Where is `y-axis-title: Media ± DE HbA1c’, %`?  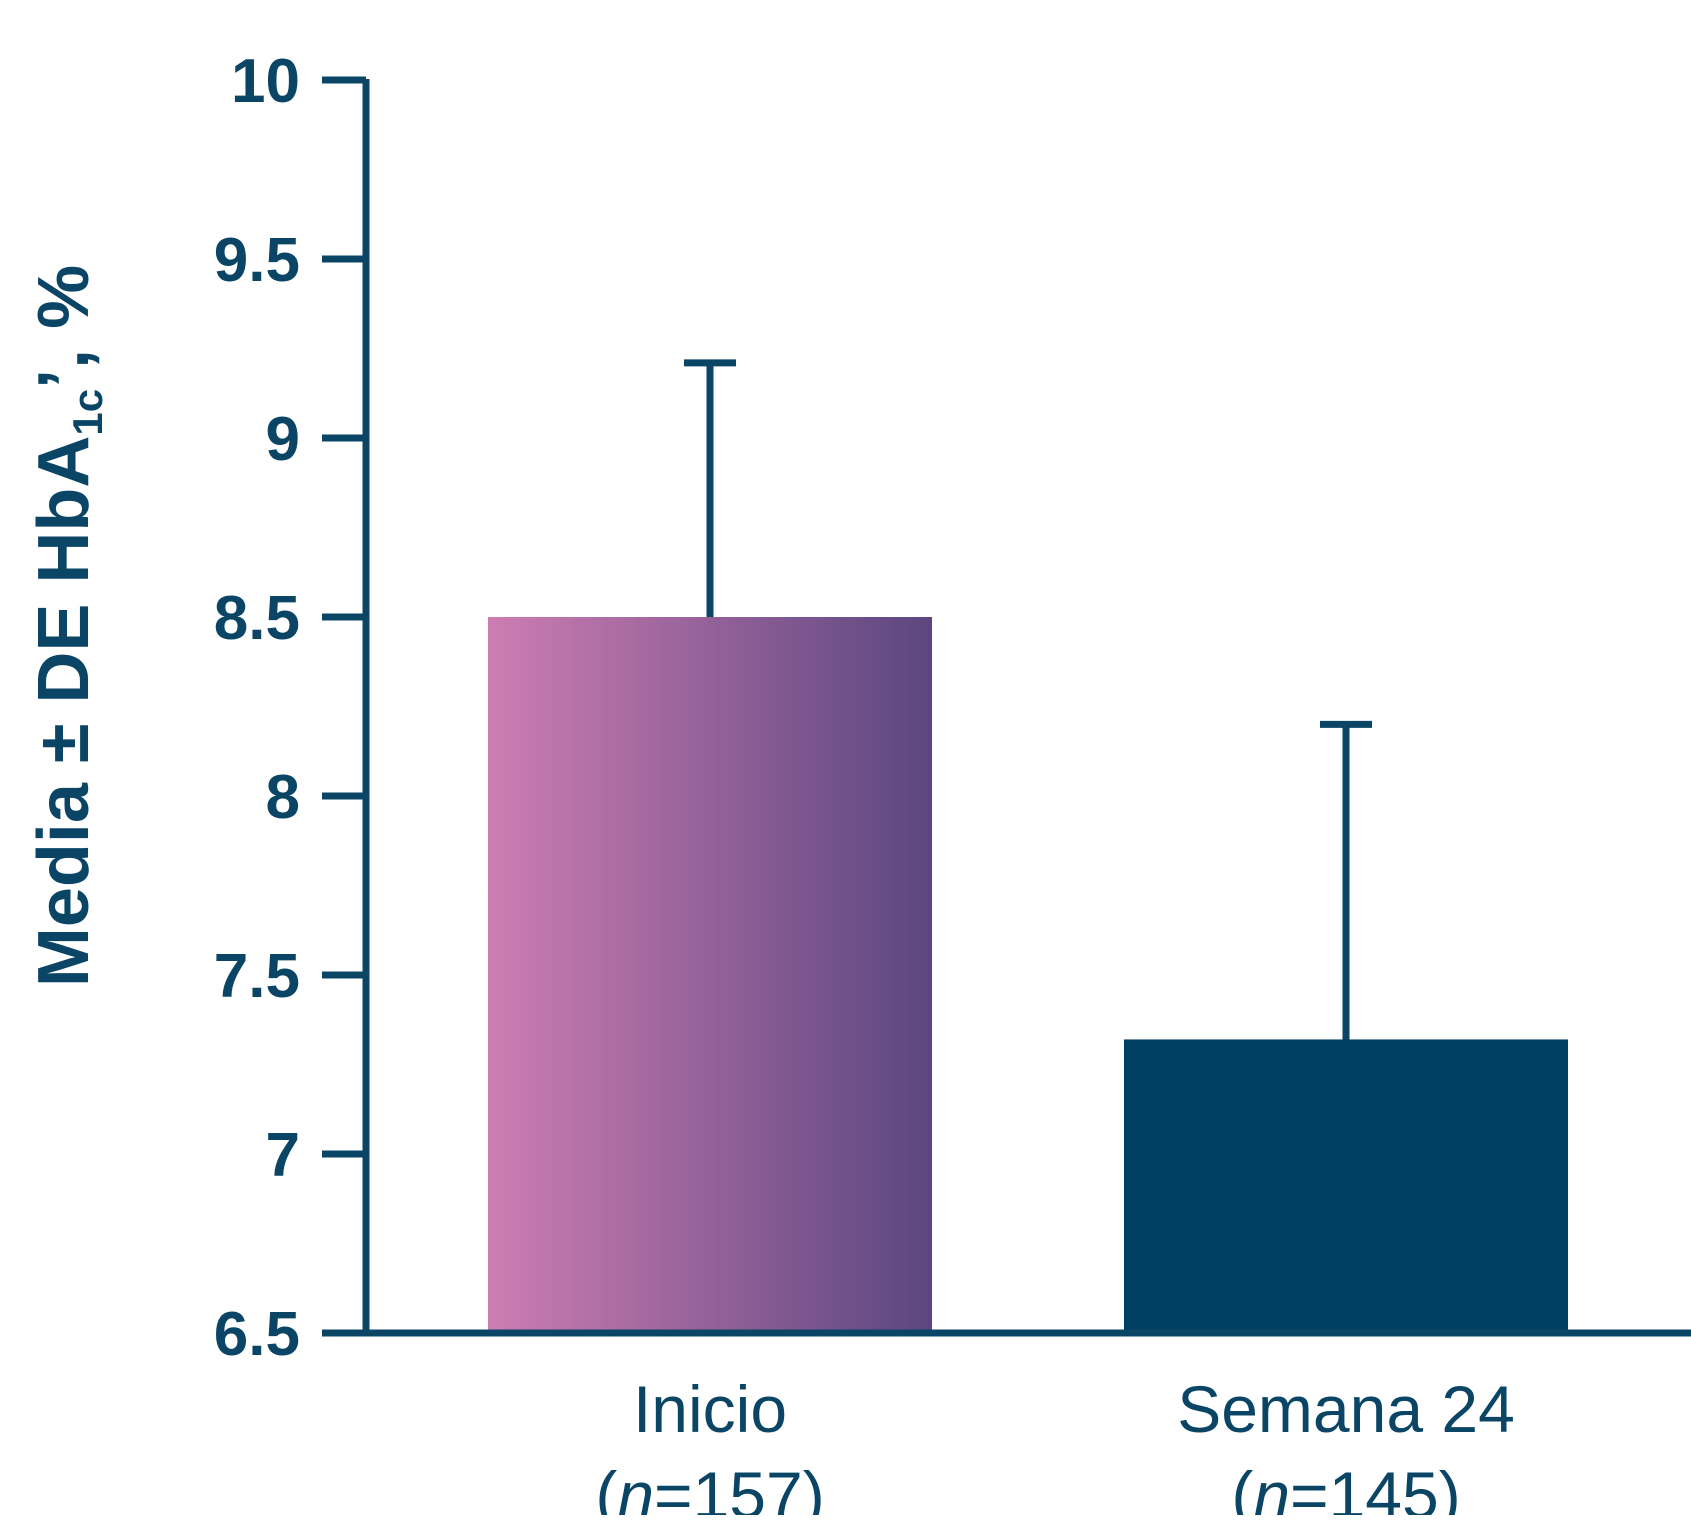 y-axis-title: Media ± DE HbA1c’, % is located at coordinates (67, 626).